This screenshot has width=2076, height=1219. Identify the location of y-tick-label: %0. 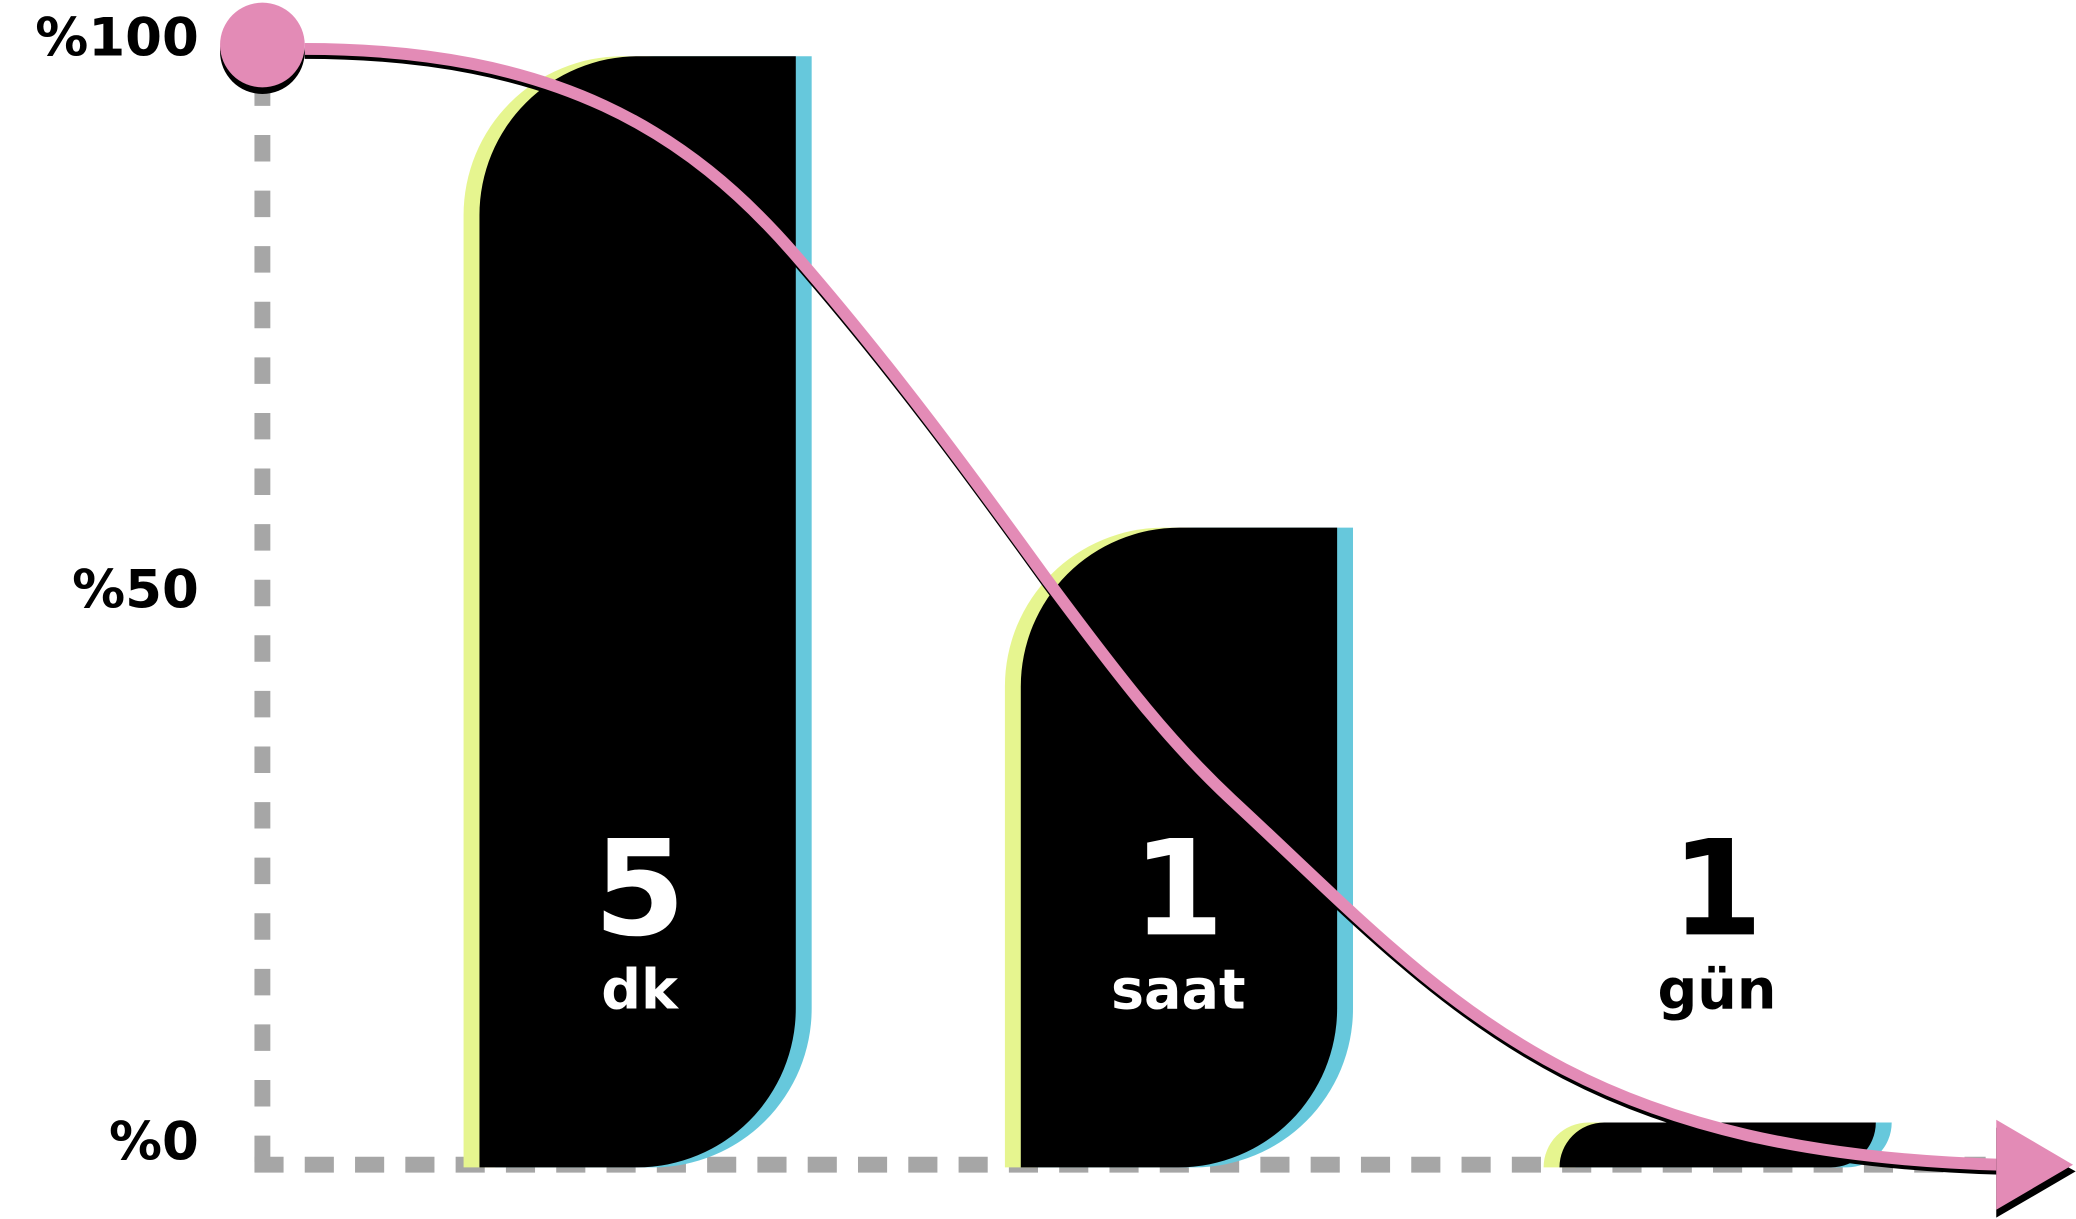
(154, 1141).